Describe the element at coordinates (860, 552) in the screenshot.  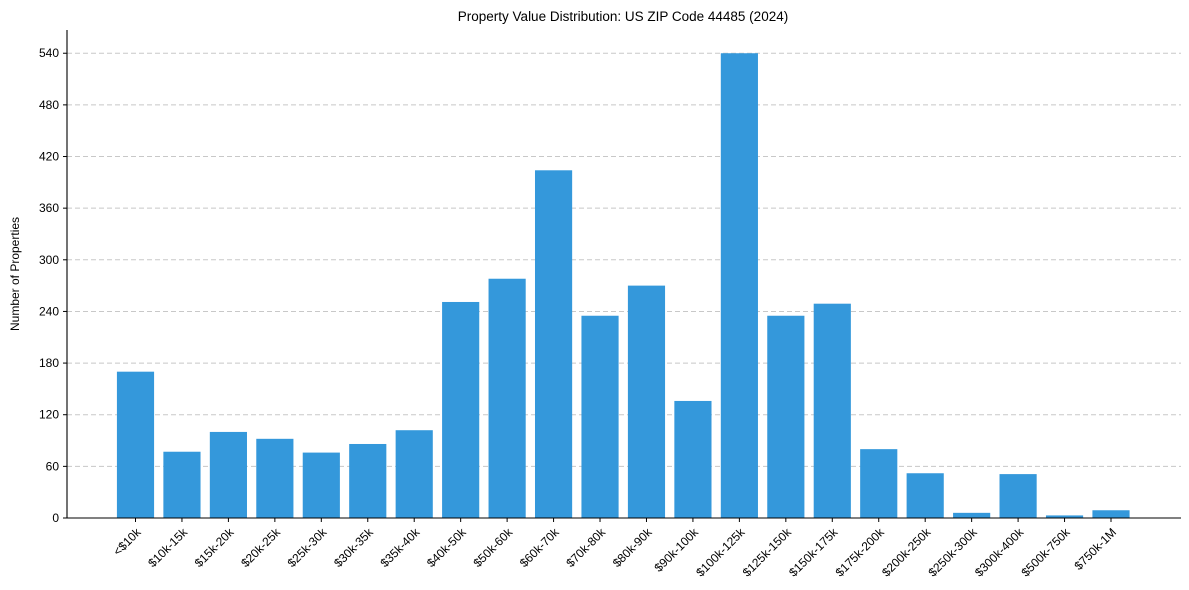
I see `x-tick-label: $175k-200k` at that location.